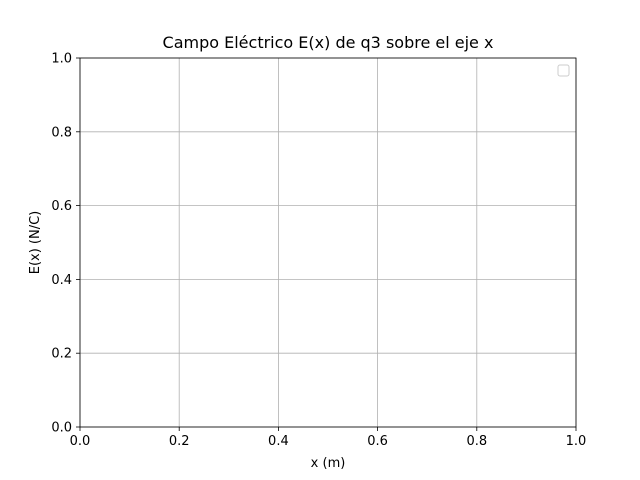 The height and width of the screenshot is (480, 640). I want to click on y-tick-label: 0.2, so click(61, 354).